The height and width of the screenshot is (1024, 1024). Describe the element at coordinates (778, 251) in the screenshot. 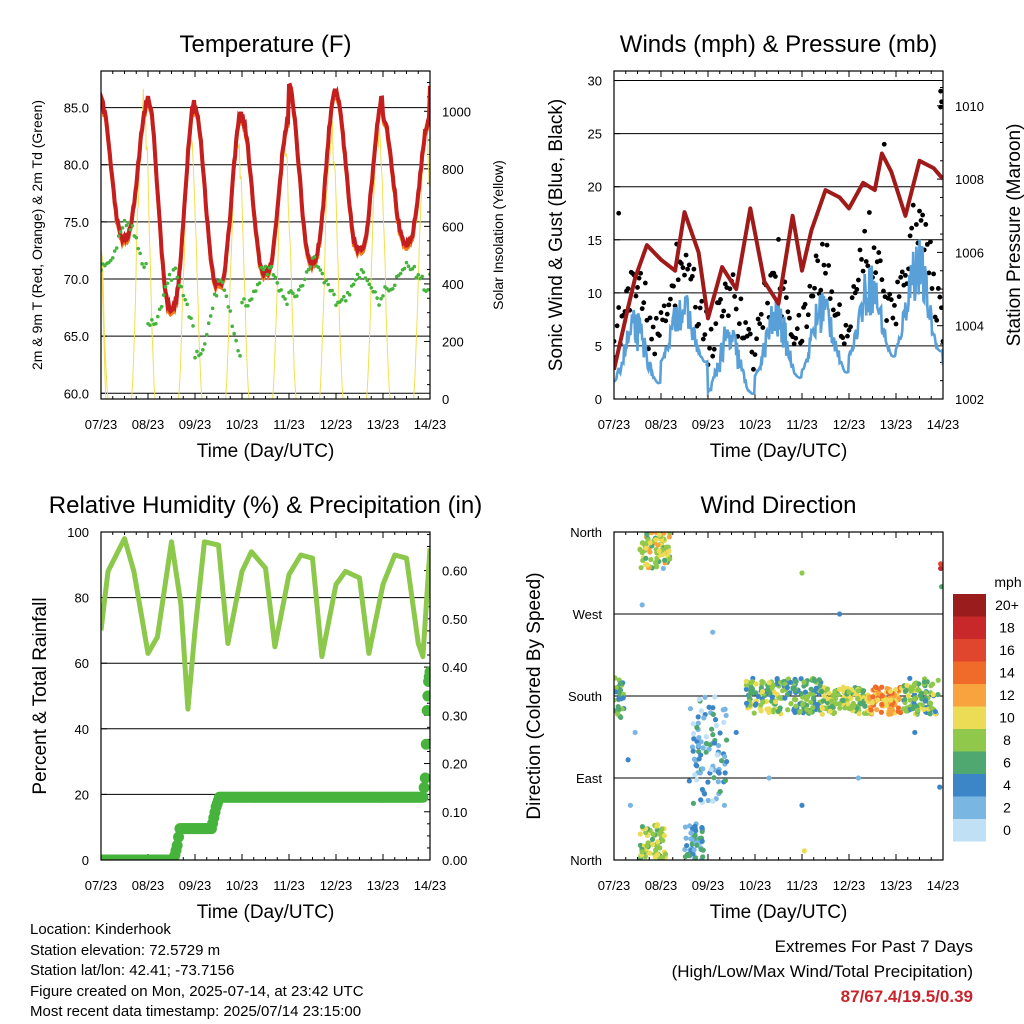

I see `x-axis: 07/23 08/23 09/23 10/23 11/23 12/23 13/23 14/23` at that location.